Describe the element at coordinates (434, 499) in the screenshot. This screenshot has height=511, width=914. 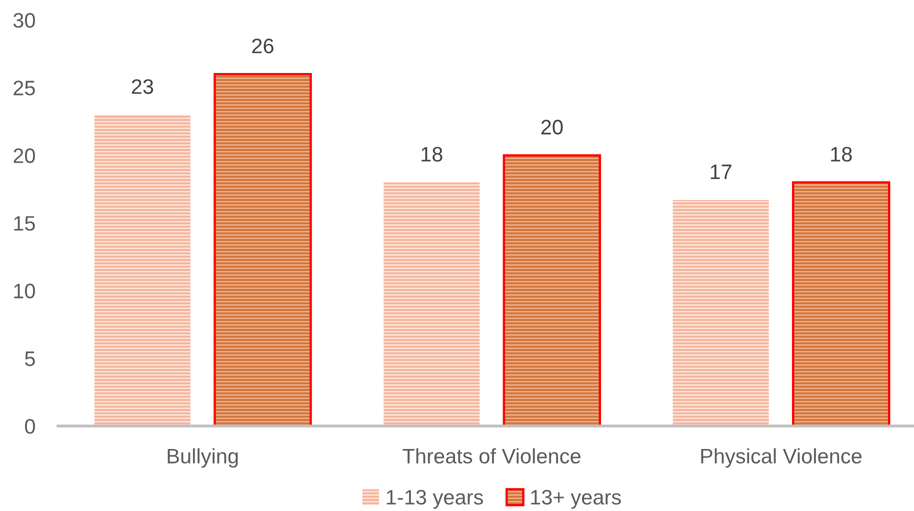
I see `legend-label: 1-13 years` at that location.